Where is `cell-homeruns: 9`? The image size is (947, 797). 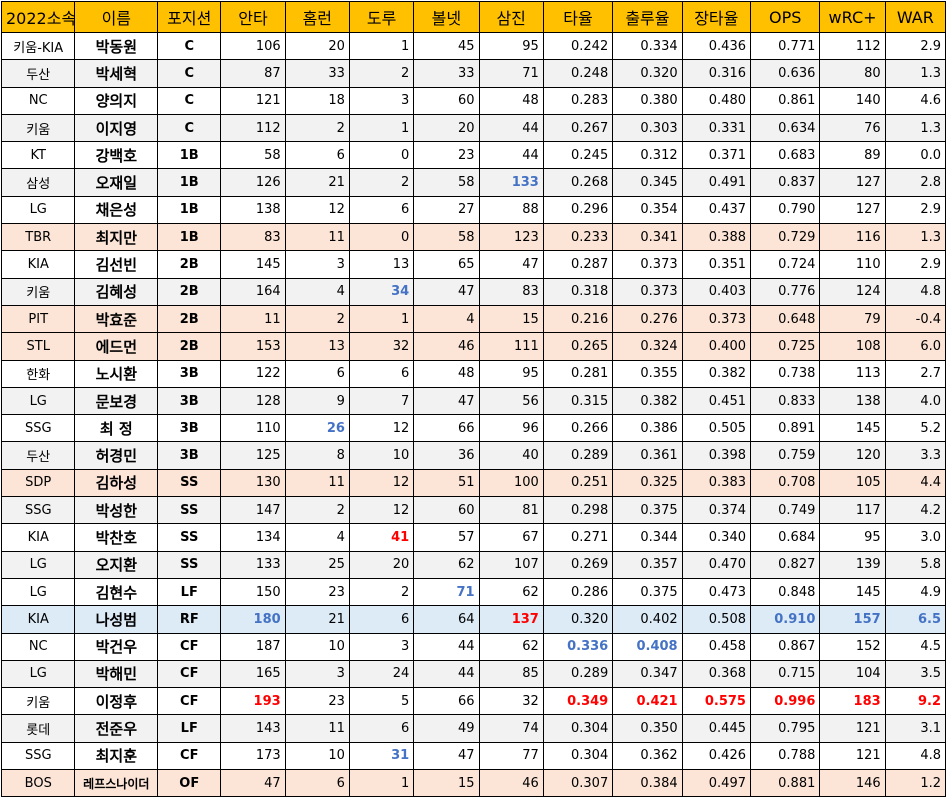
cell-homeruns: 9 is located at coordinates (317, 401).